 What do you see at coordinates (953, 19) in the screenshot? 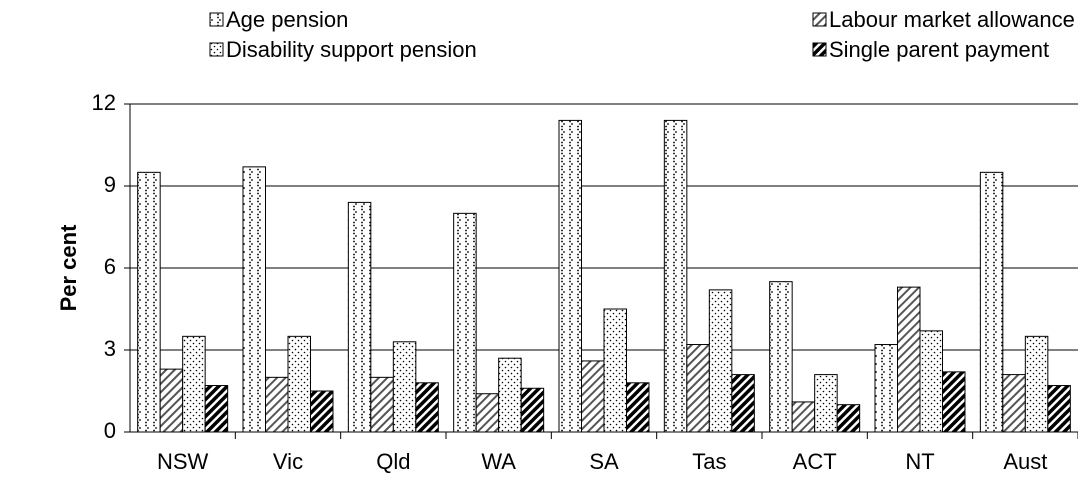
I see `legend-label: Labour market allowance (b)` at bounding box center [953, 19].